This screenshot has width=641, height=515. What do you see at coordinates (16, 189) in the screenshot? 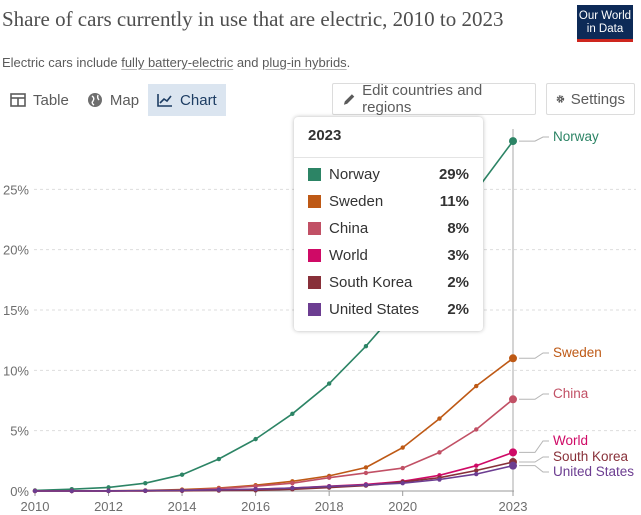
I see `y-tick-label-25: 25%` at bounding box center [16, 189].